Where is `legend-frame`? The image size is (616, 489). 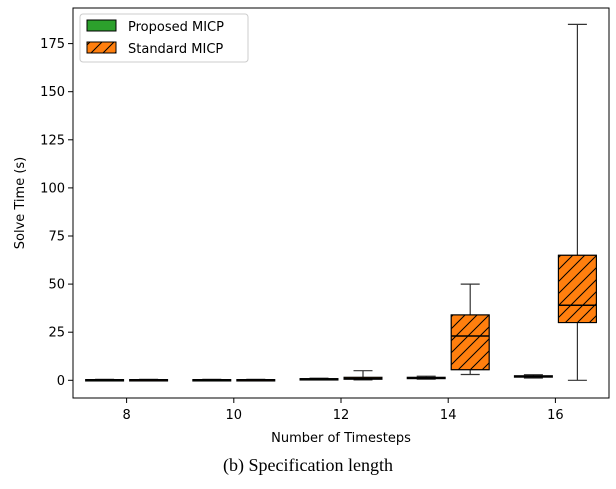
legend-frame is located at coordinates (164, 38).